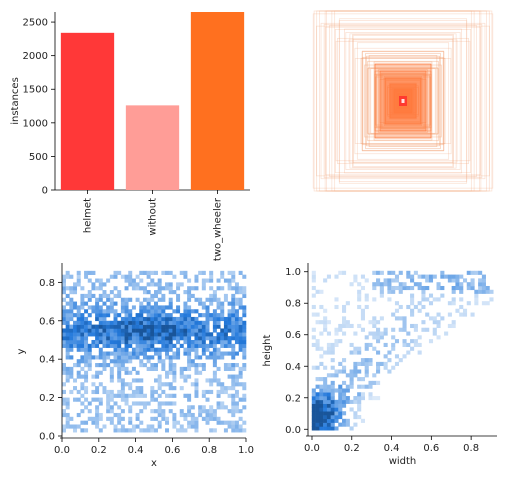 The image size is (516, 482). What do you see at coordinates (38, 157) in the screenshot?
I see `bar-y-tick-label: 500` at bounding box center [38, 157].